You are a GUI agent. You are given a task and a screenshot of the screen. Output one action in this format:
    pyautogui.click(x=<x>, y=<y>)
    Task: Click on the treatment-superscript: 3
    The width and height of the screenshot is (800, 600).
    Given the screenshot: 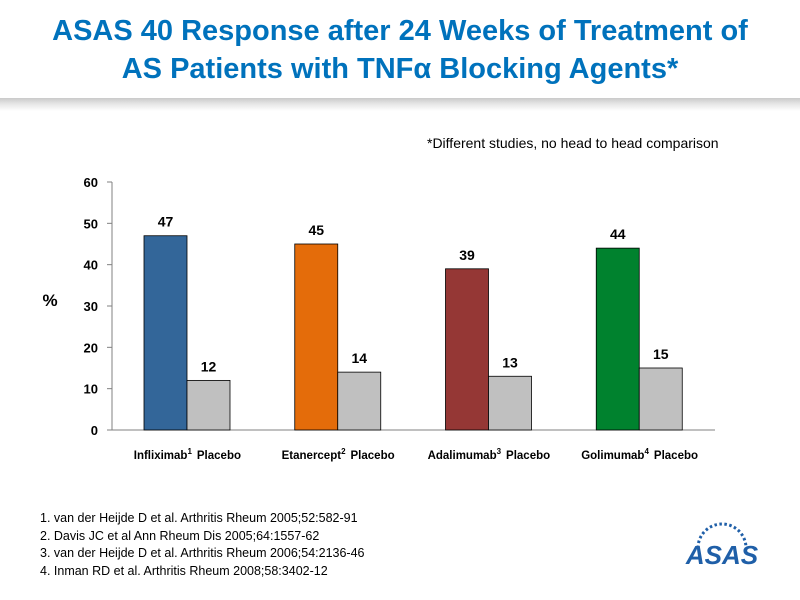 What is the action you would take?
    pyautogui.click(x=499, y=451)
    